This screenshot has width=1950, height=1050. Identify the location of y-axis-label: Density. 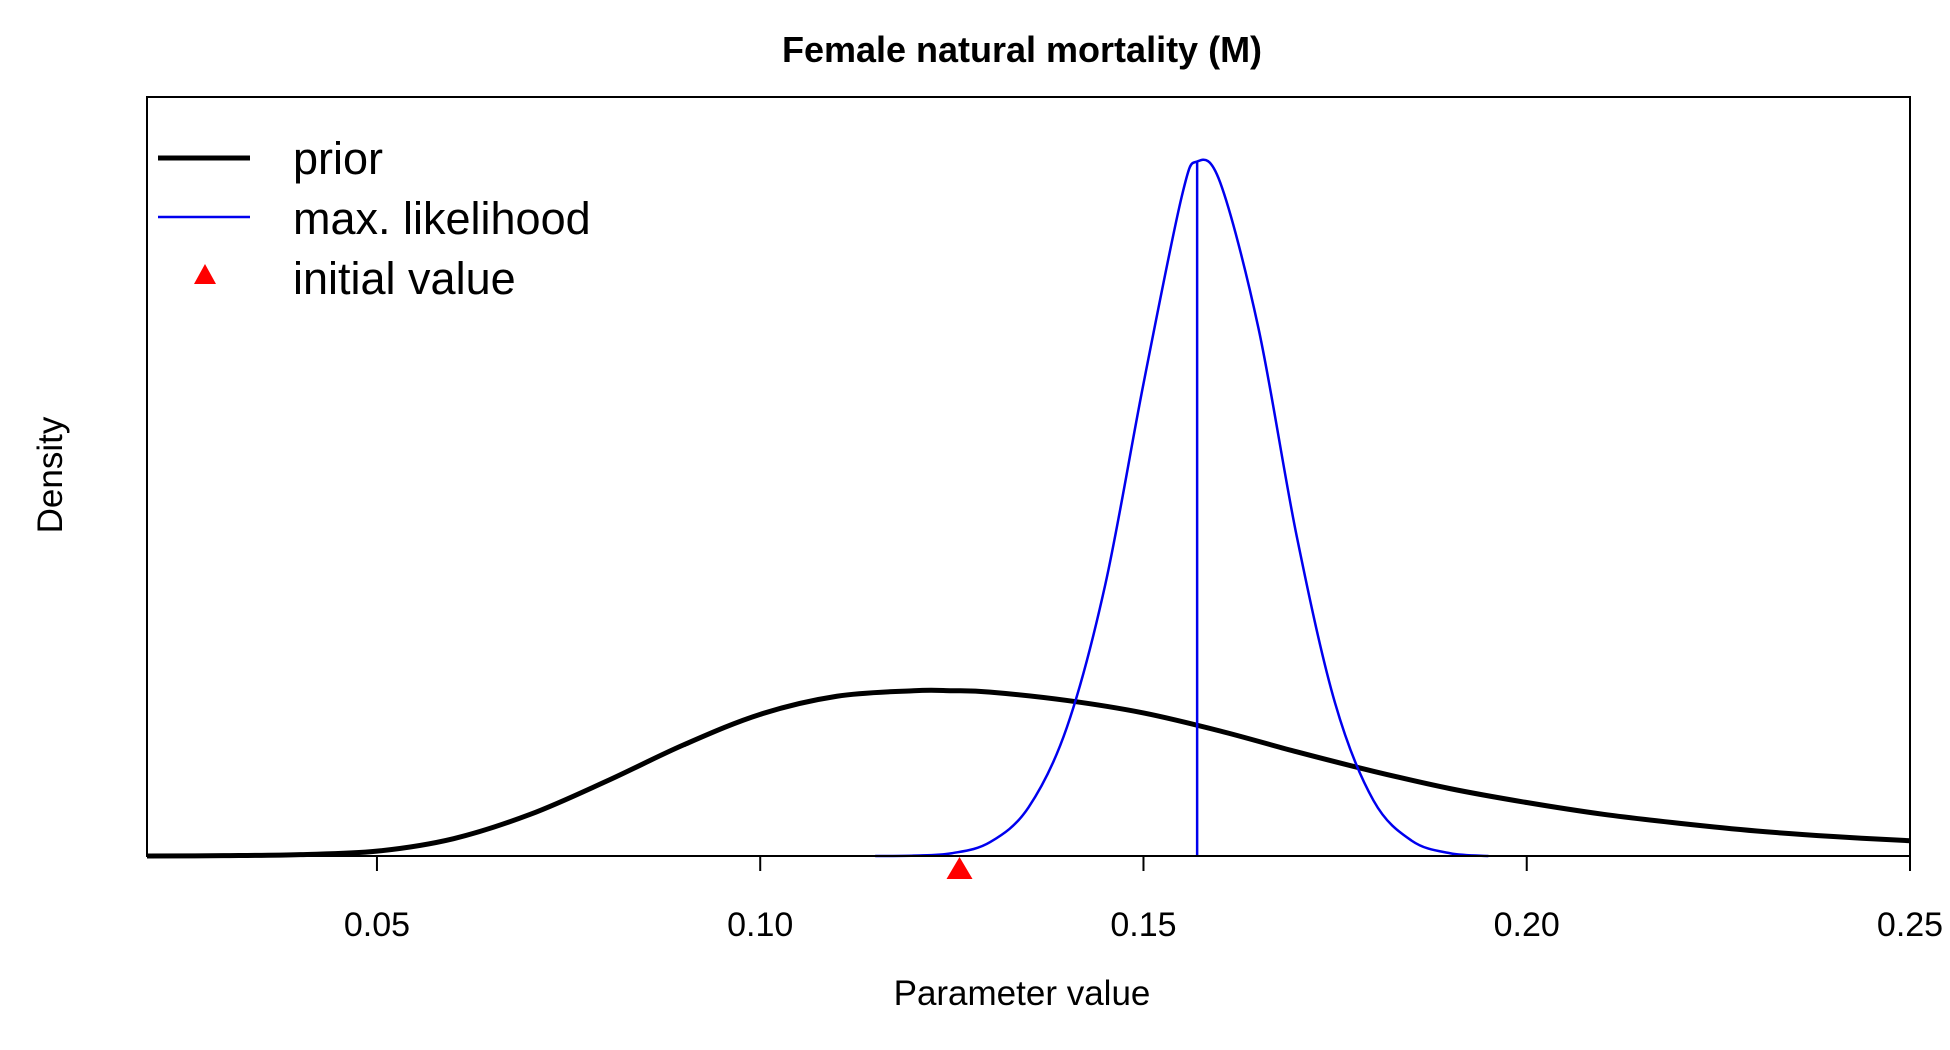
(50, 474).